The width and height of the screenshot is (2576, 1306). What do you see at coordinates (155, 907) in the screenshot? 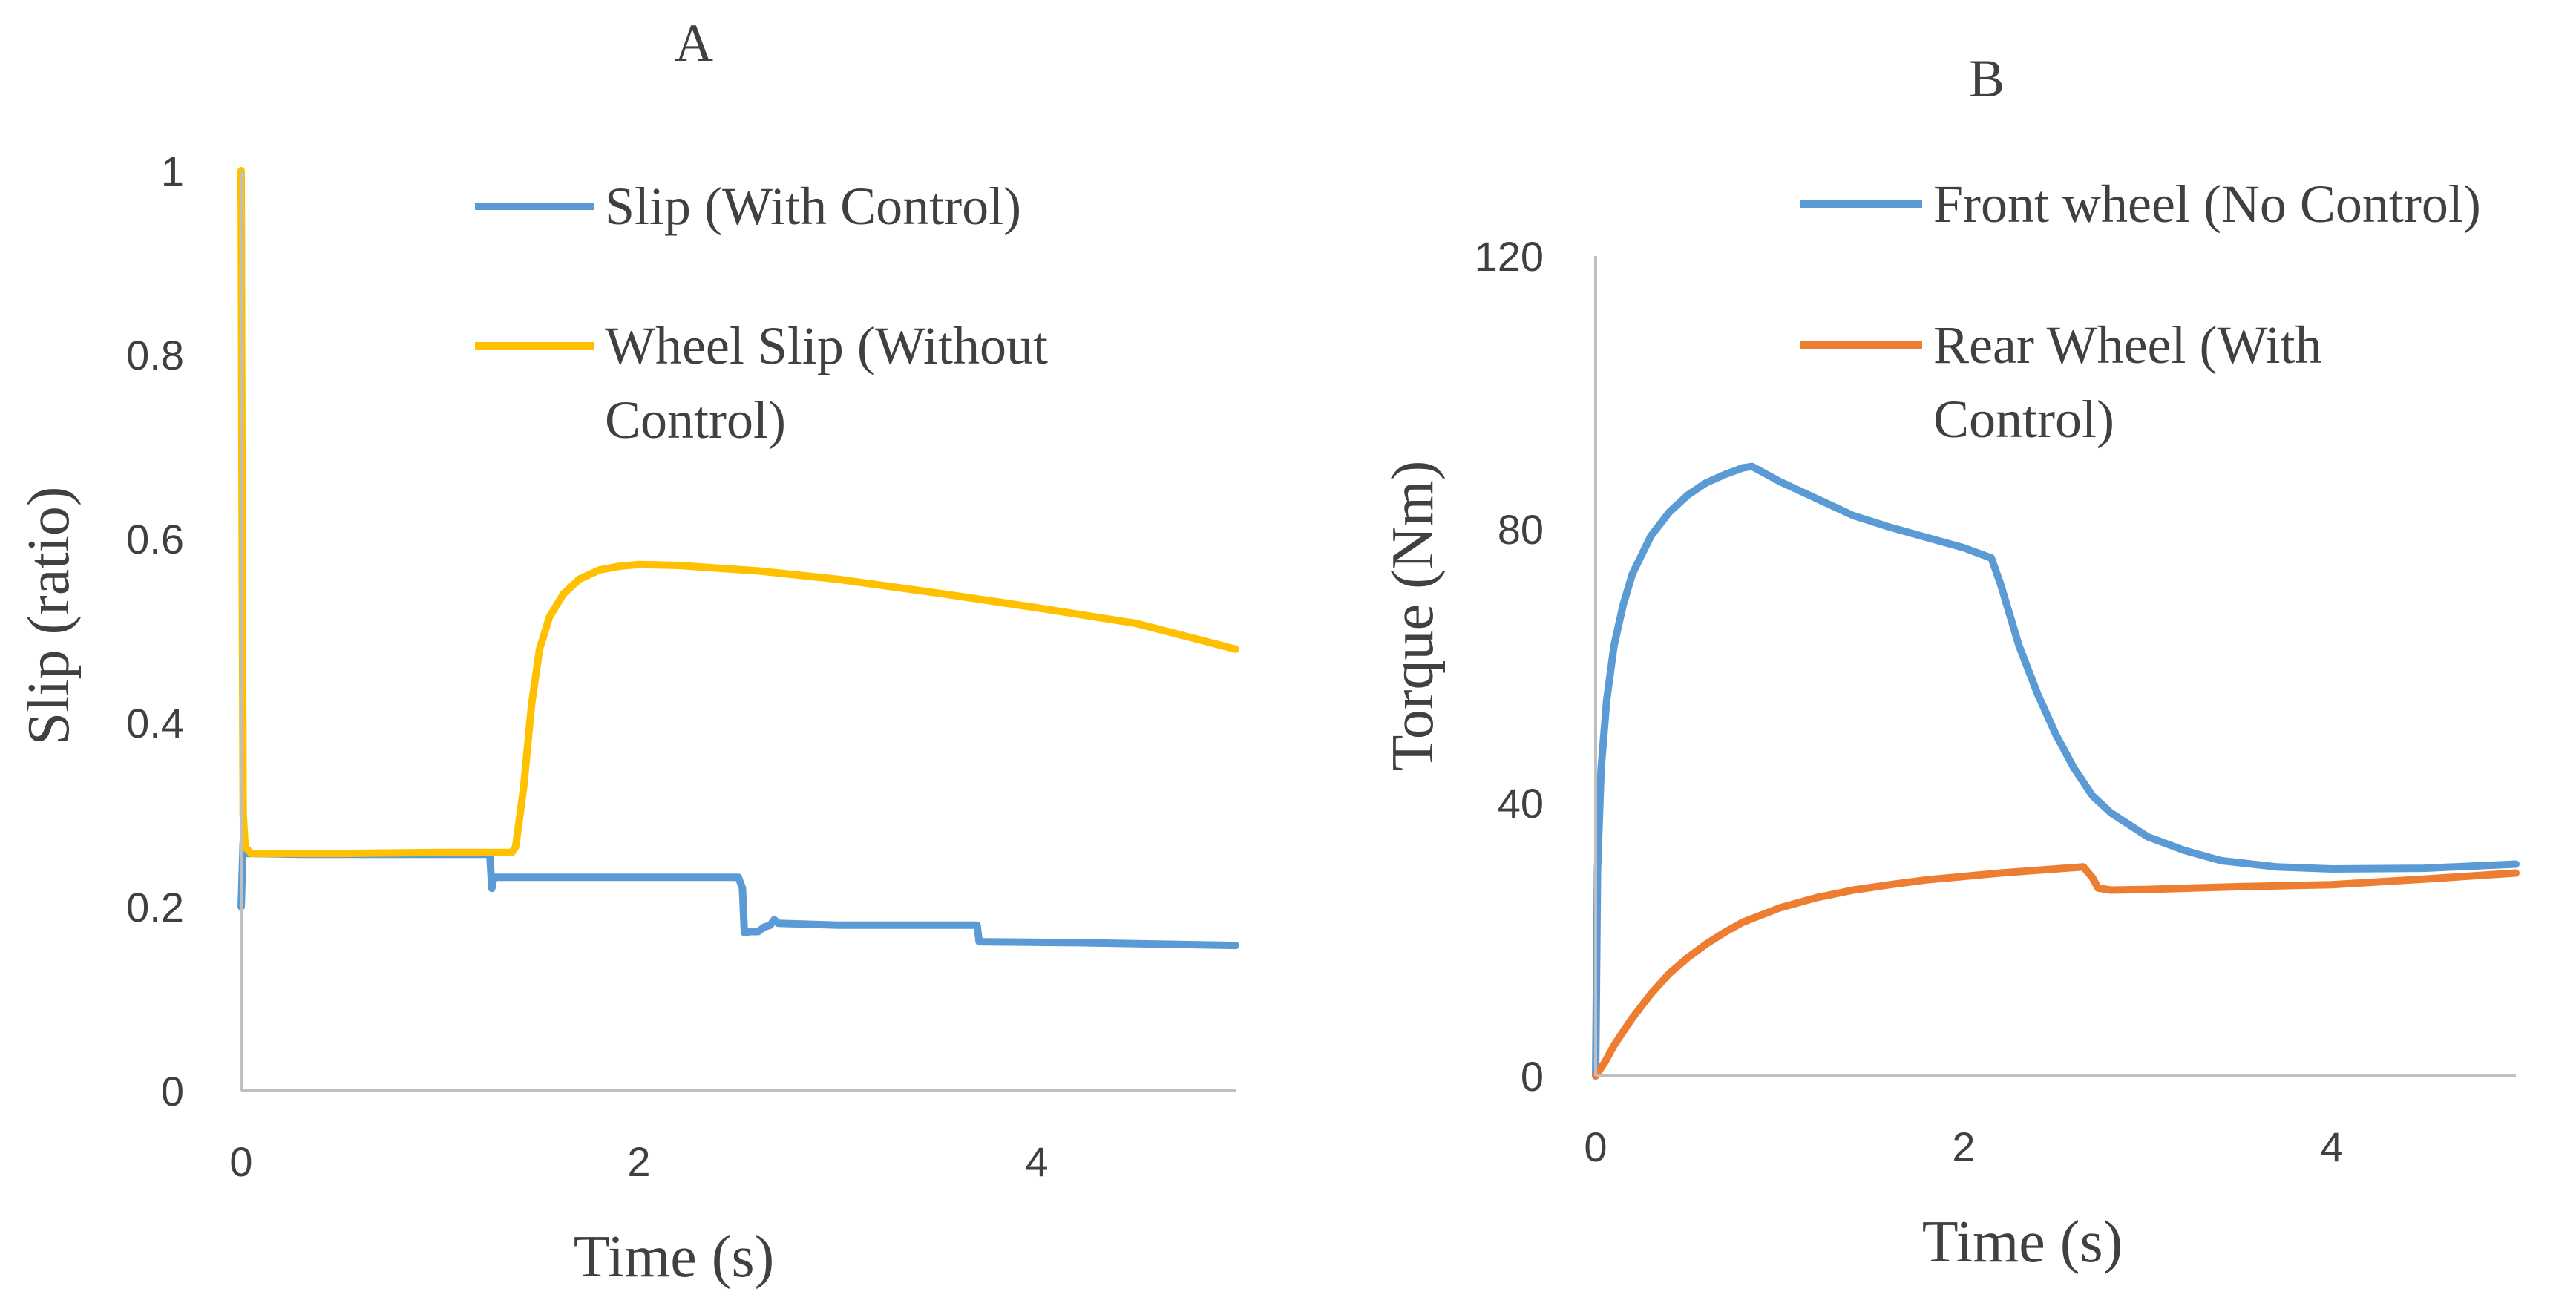
I see `panel-a-y-tick: 0.2` at bounding box center [155, 907].